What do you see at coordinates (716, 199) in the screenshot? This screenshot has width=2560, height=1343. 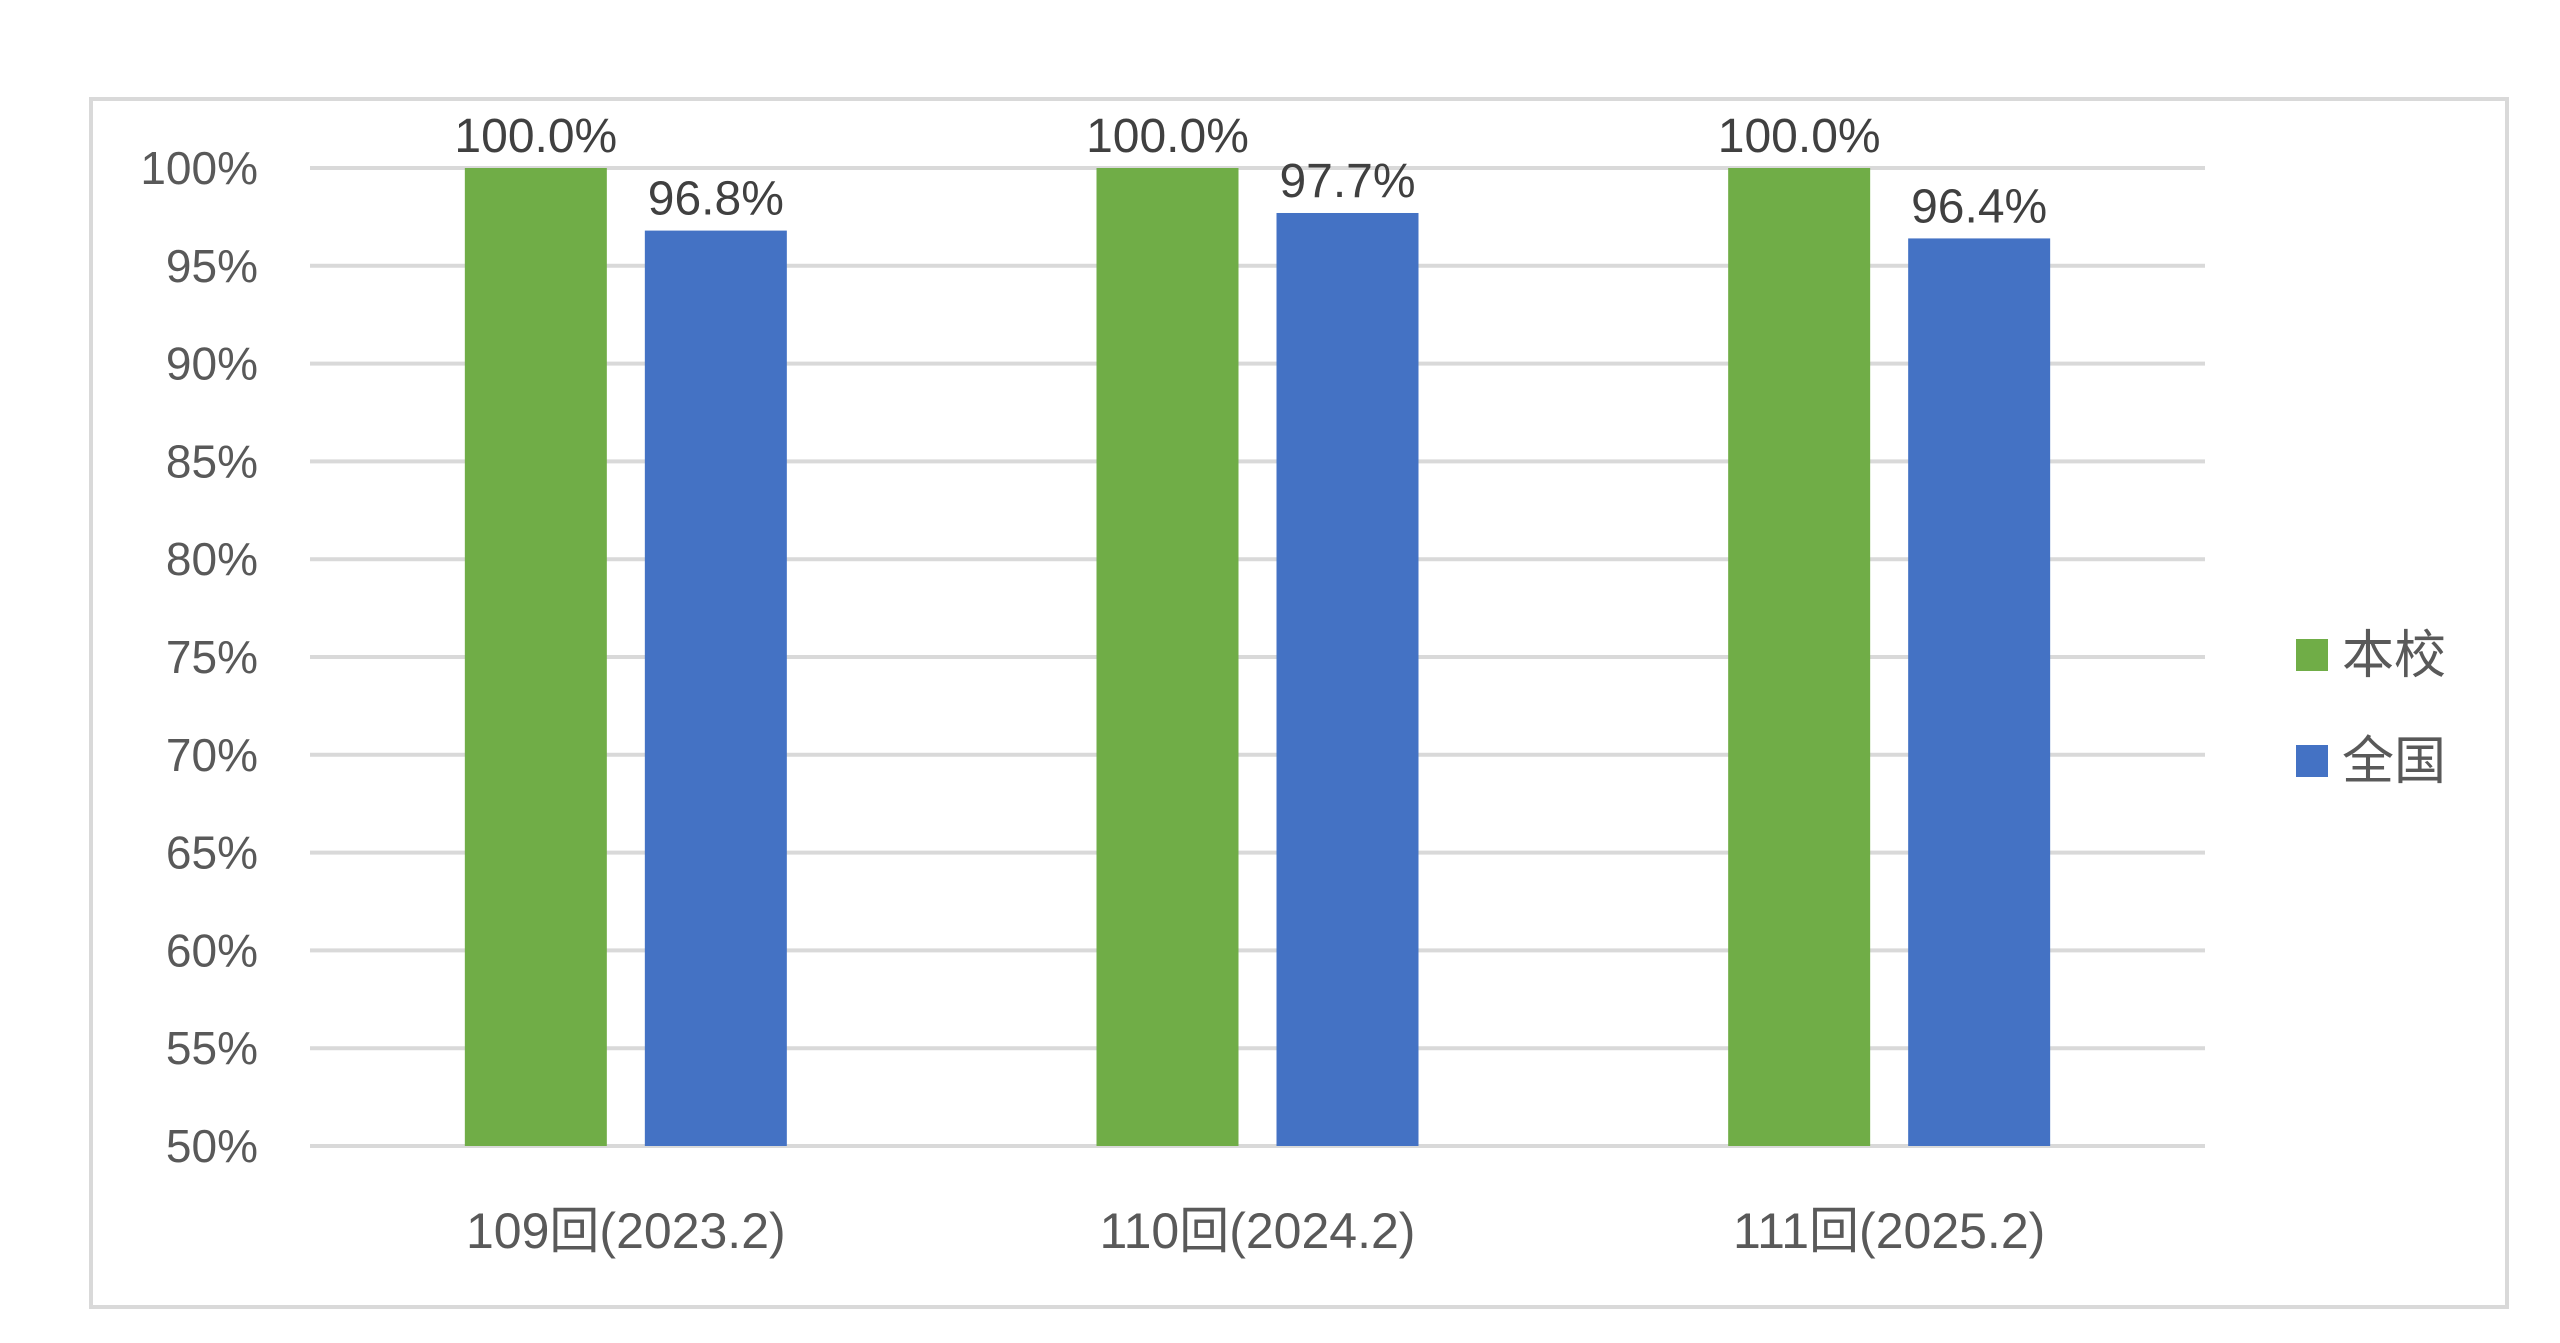 I see `data-label: 96.8%` at bounding box center [716, 199].